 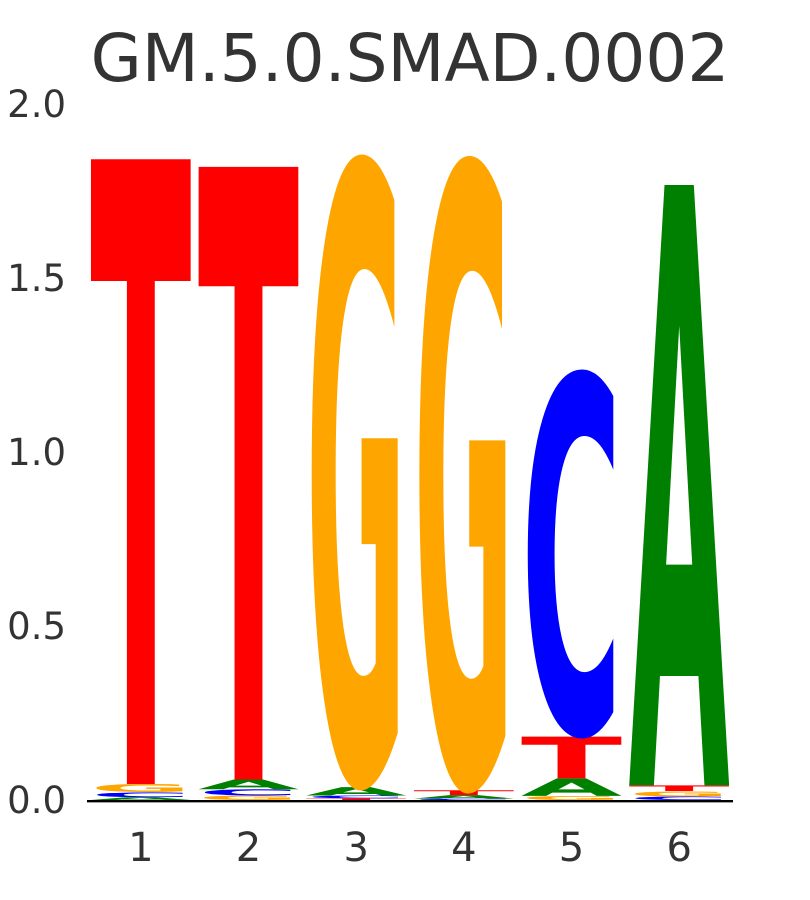 What do you see at coordinates (140, 794) in the screenshot?
I see `logo-letter-C-1: C` at bounding box center [140, 794].